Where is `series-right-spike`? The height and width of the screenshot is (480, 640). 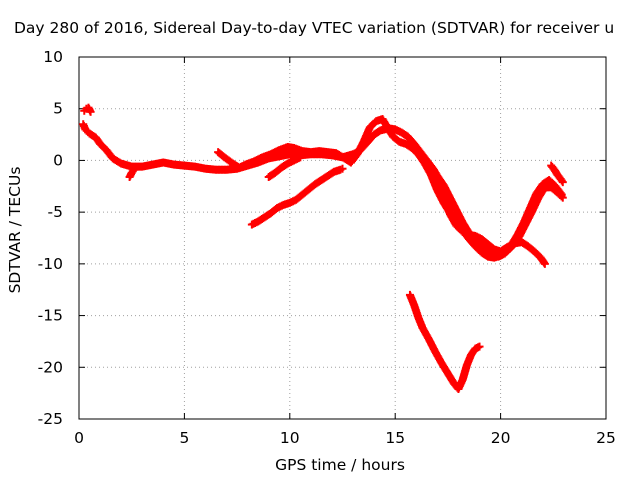 series-right-spike is located at coordinates (557, 174).